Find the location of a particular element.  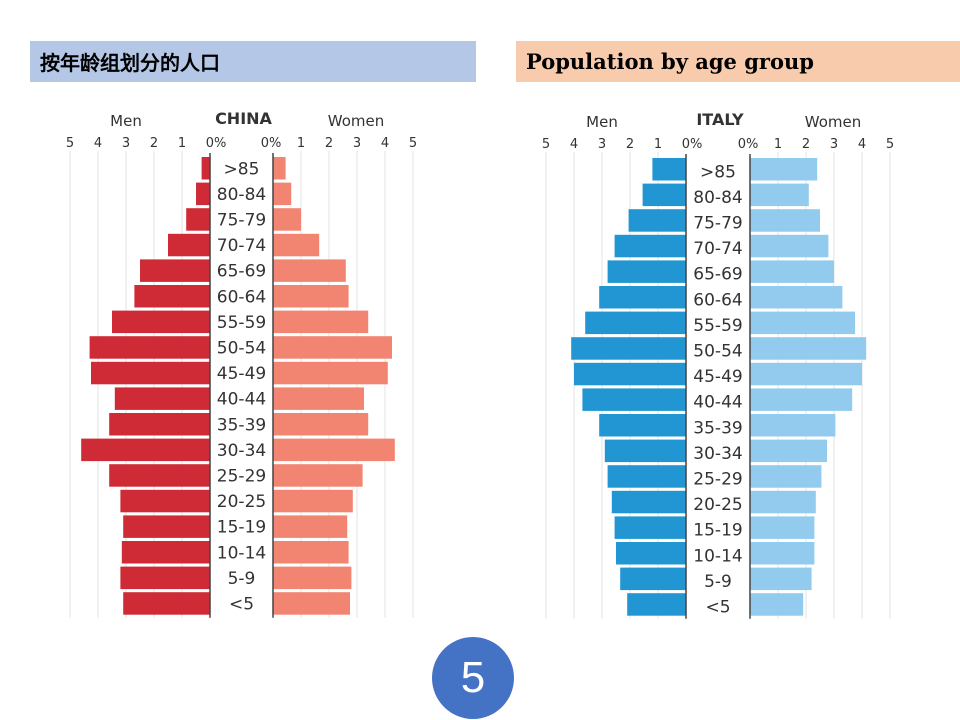

age-group-label: >85 is located at coordinates (242, 169).